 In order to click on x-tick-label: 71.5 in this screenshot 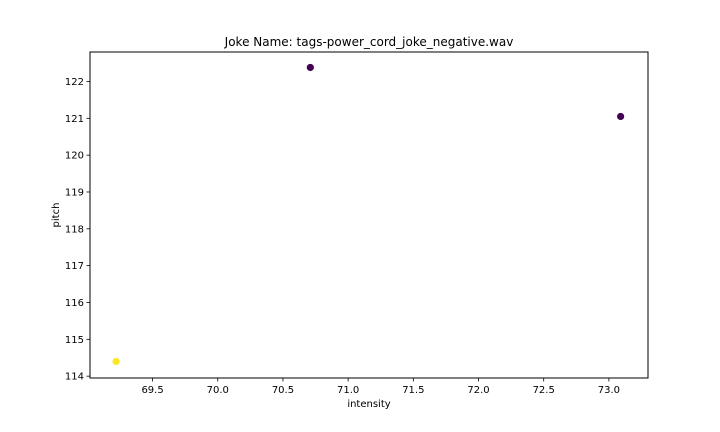, I will do `click(413, 390)`.